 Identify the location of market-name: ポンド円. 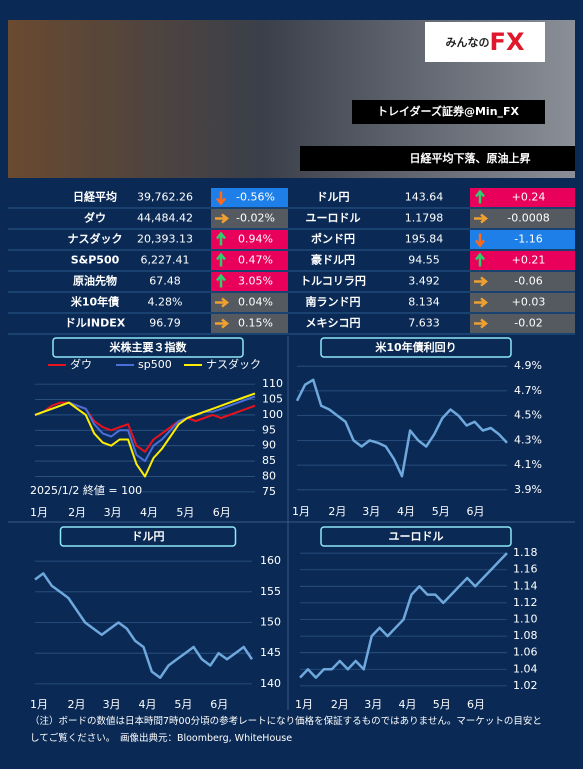
(333, 239).